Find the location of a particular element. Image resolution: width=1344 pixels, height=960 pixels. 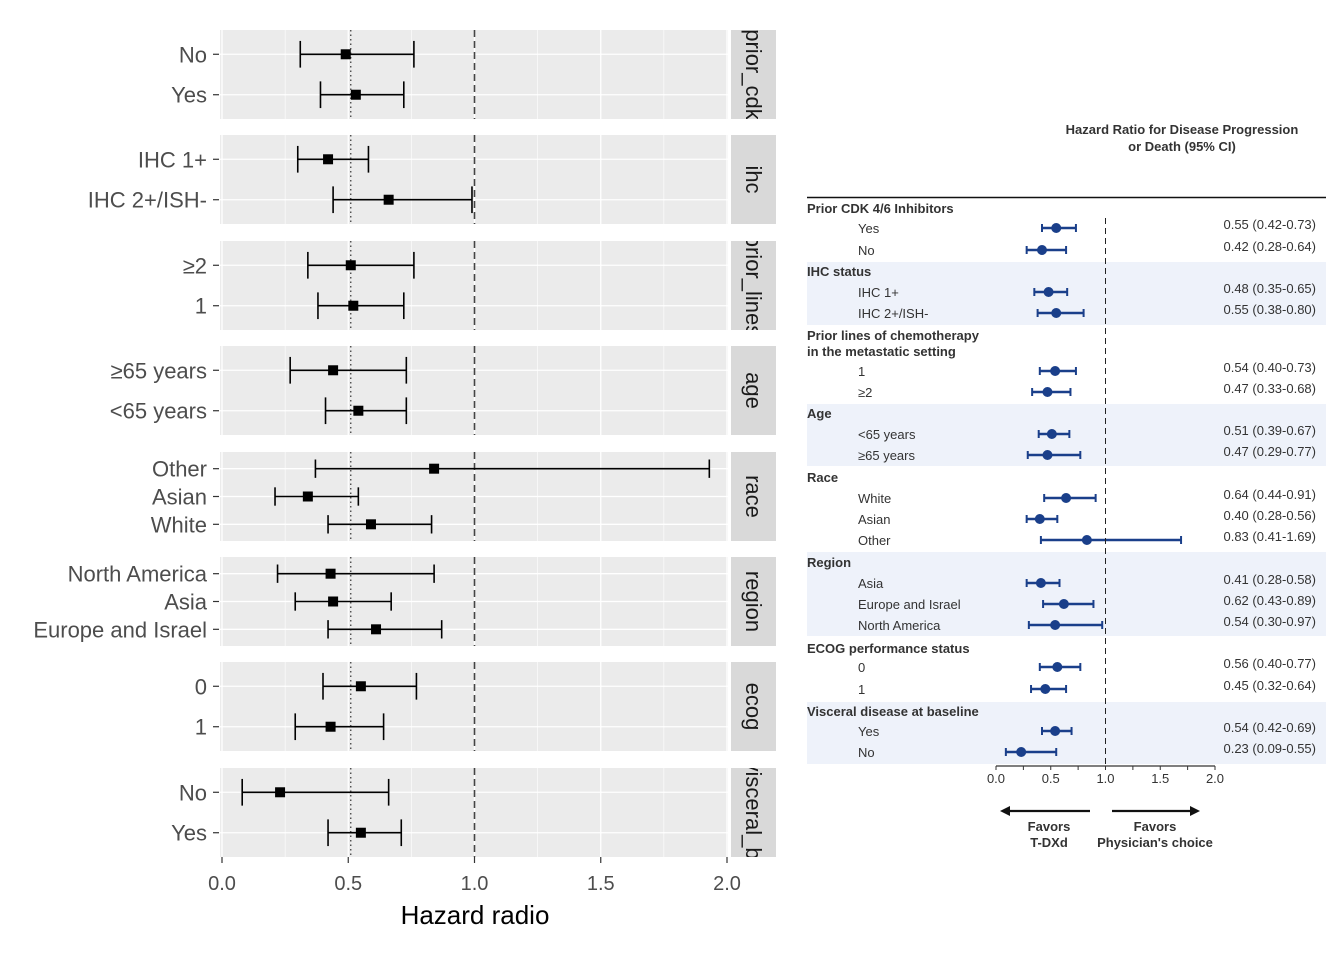

subgroup-label: IHC 2+/ISH- is located at coordinates (893, 313).